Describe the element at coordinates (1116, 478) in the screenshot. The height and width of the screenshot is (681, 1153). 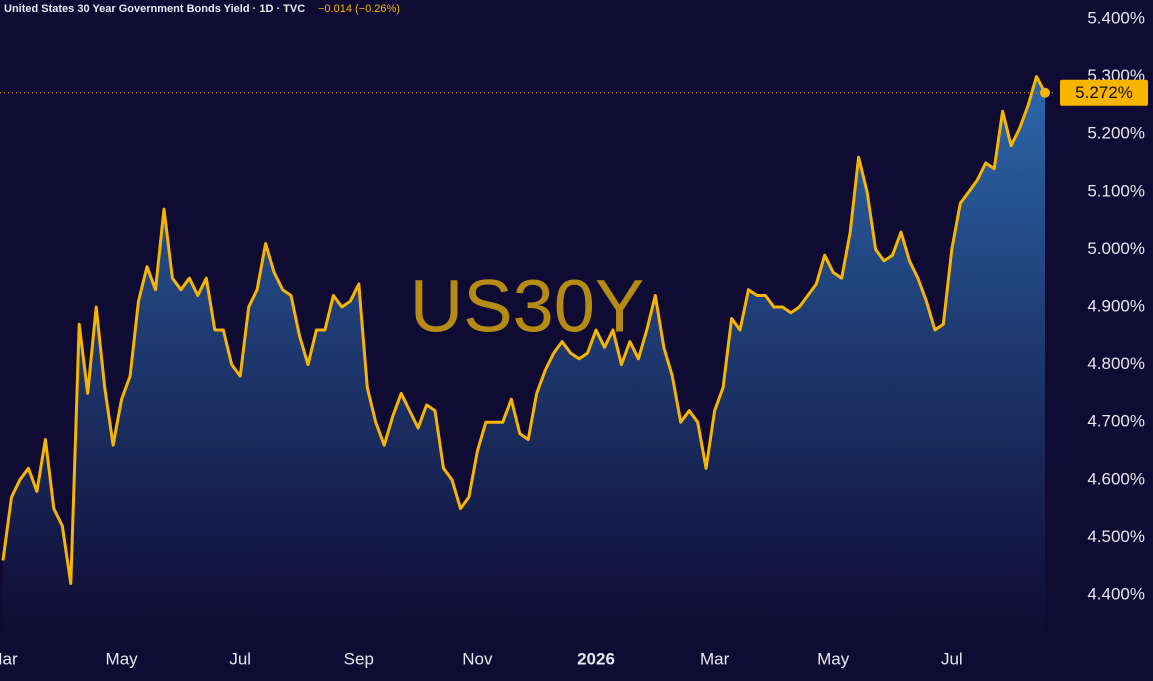
I see `y-tick-label: 4.600%` at that location.